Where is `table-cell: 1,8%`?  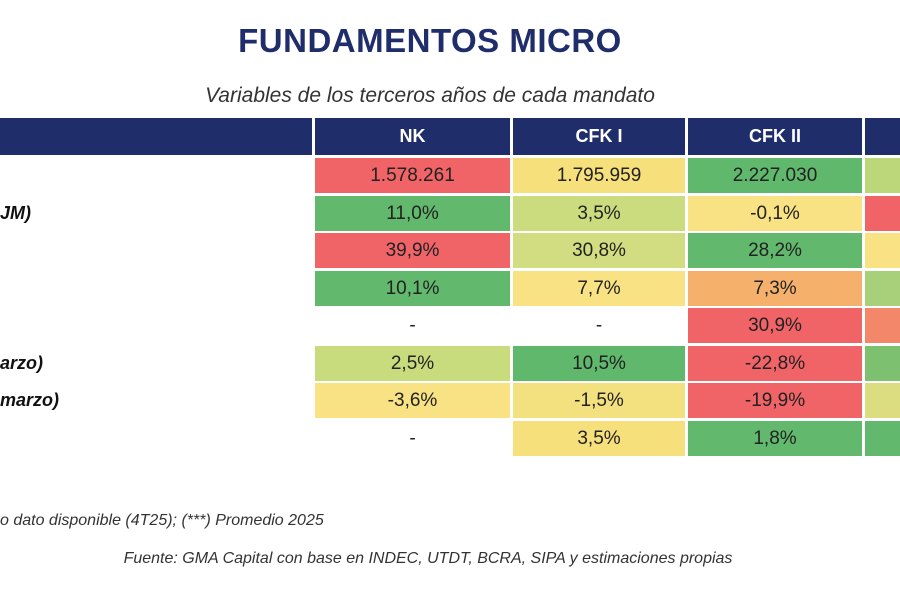 table-cell: 1,8% is located at coordinates (775, 438).